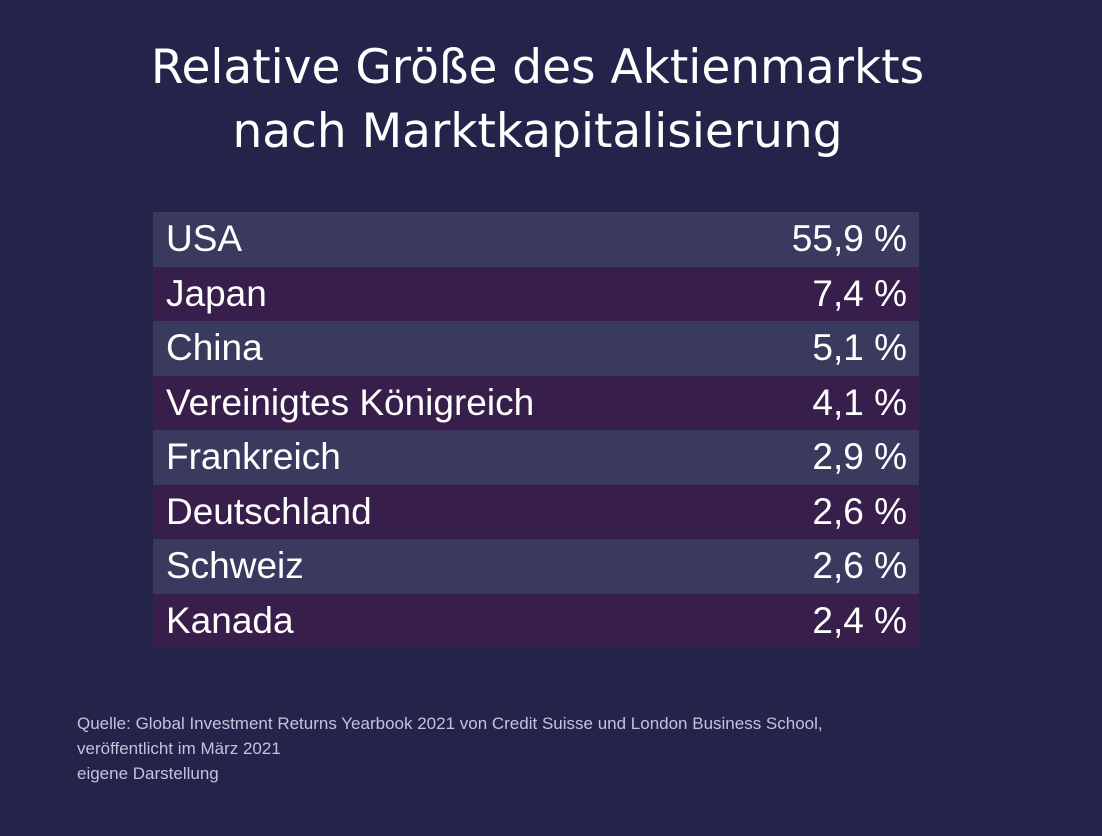  I want to click on country-label: USA, so click(204, 239).